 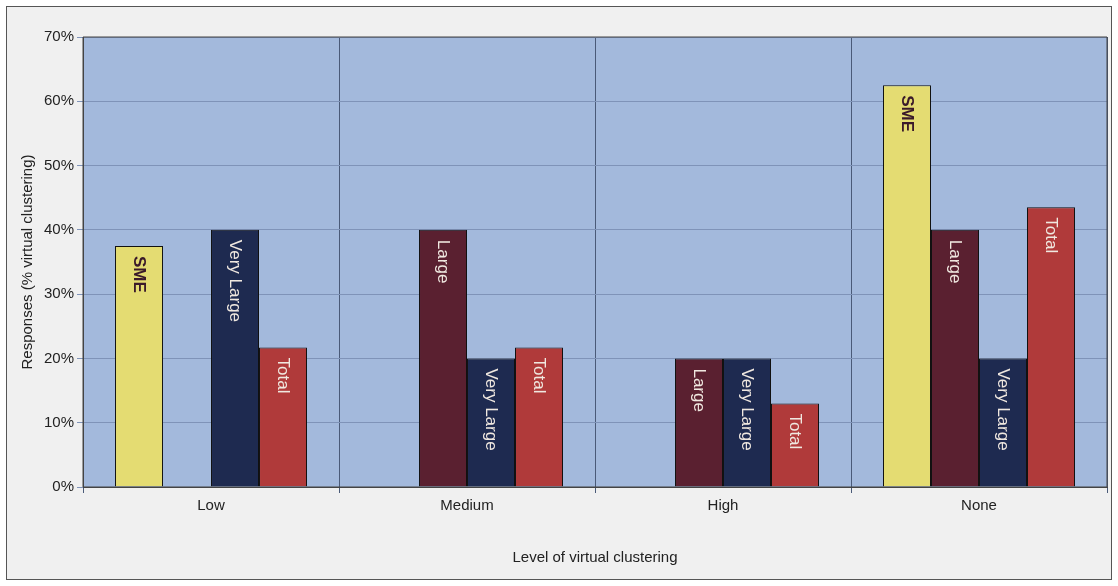 I want to click on series-label: Very Large, so click(x=236, y=281).